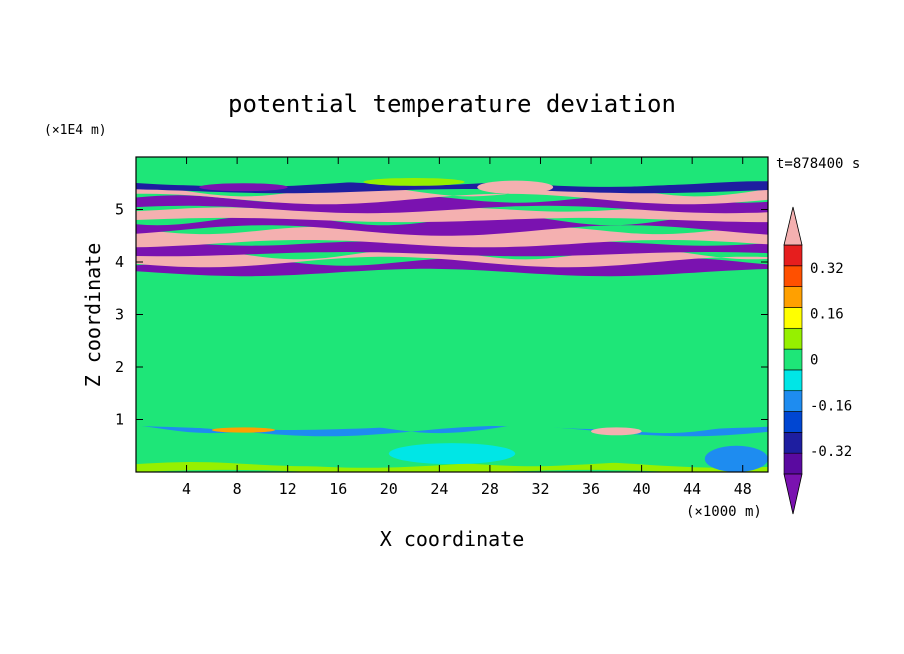 The image size is (904, 654). What do you see at coordinates (338, 489) in the screenshot?
I see `x-tick-label: 16` at bounding box center [338, 489].